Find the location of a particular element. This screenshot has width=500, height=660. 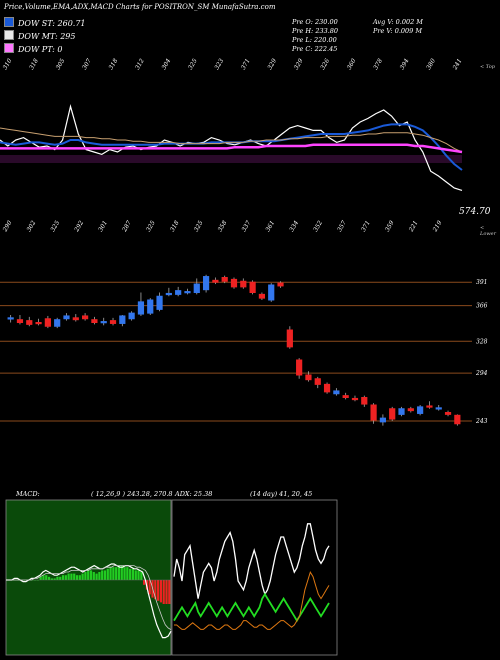

legend-dow-st: DOW ST: 260.71 is located at coordinates (52, 22).